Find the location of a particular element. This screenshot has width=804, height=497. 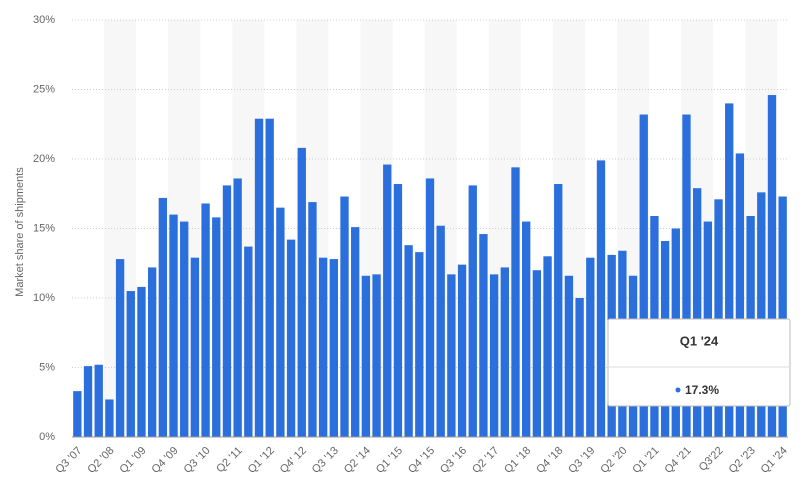

x-tick-label: Q2 '08 is located at coordinates (100, 460).